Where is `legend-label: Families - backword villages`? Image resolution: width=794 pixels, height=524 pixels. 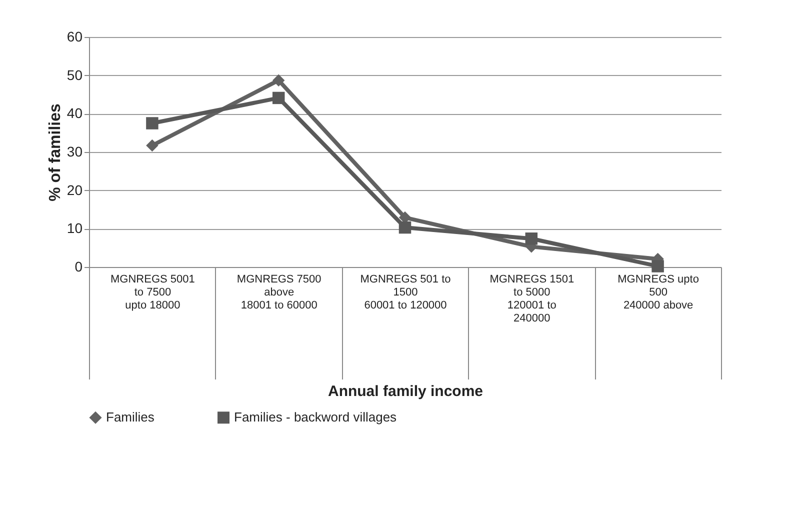 legend-label: Families - backword villages is located at coordinates (316, 417).